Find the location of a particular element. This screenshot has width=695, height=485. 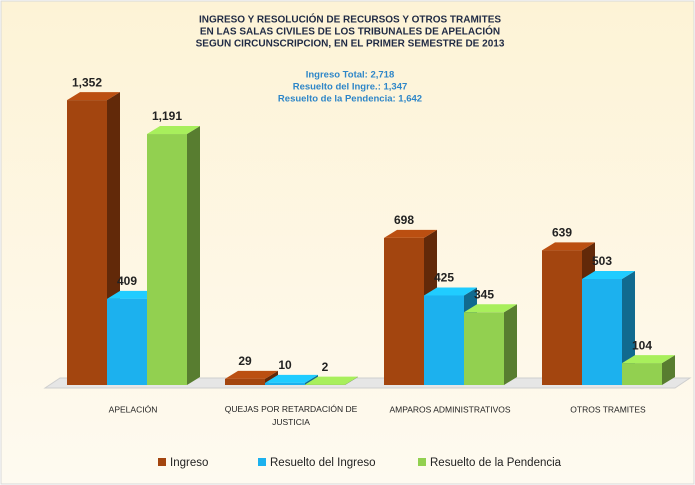

legend-label: Resuelto de la Pendencia is located at coordinates (496, 463).